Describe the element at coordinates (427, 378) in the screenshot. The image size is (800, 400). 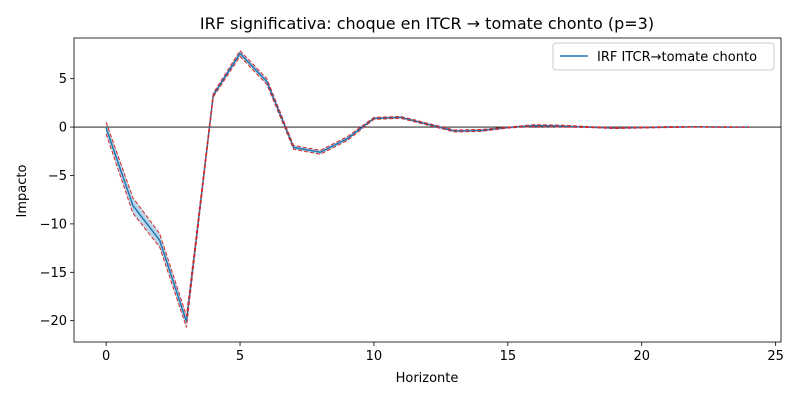
I see `x-axis-label: Horizonte` at that location.